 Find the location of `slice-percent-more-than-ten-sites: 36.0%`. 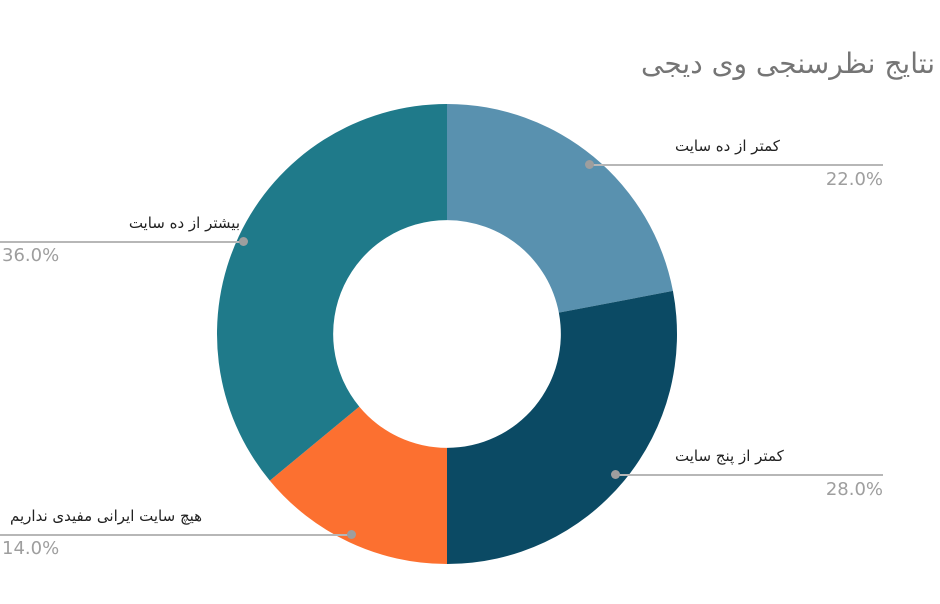

slice-percent-more-than-ten-sites: 36.0% is located at coordinates (31, 255).